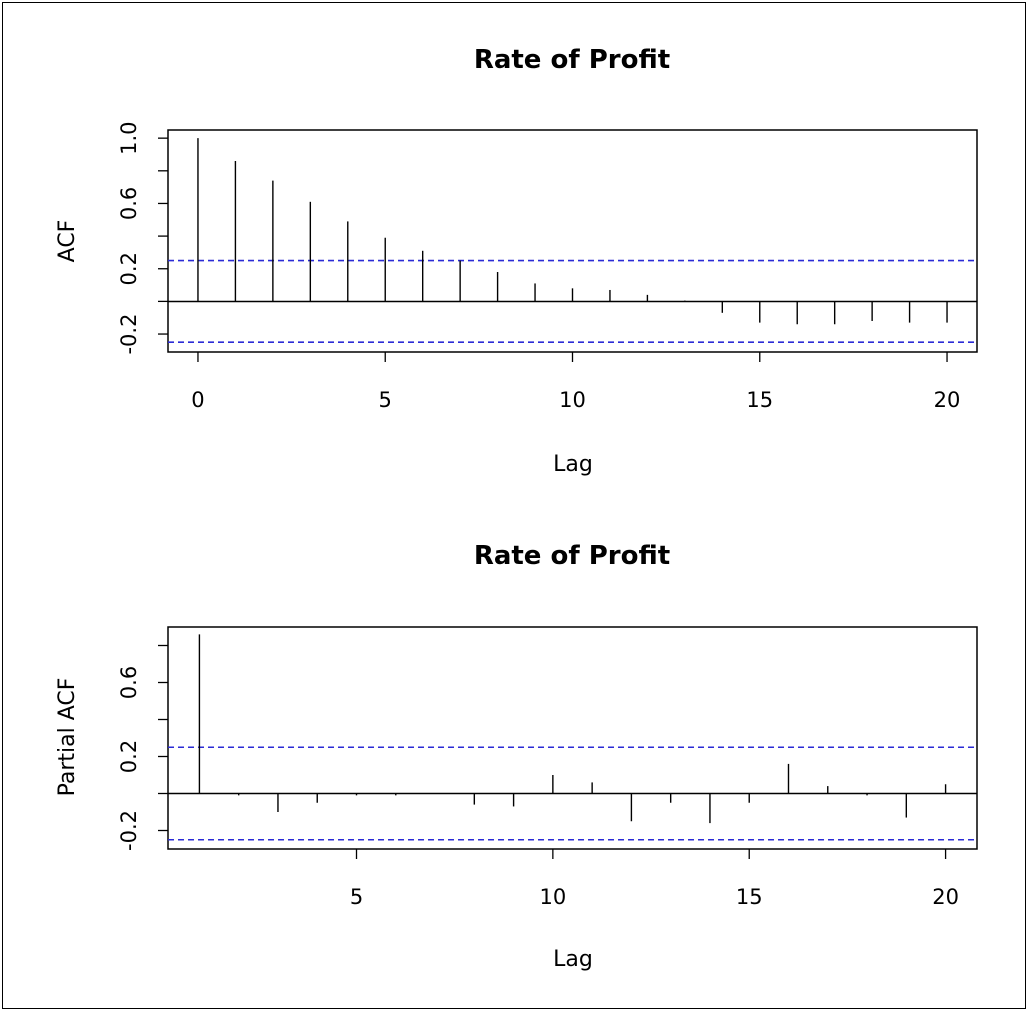 Image resolution: width=1030 pixels, height=1013 pixels. What do you see at coordinates (197, 400) in the screenshot?
I see `acf-x-tick-label: 0` at bounding box center [197, 400].